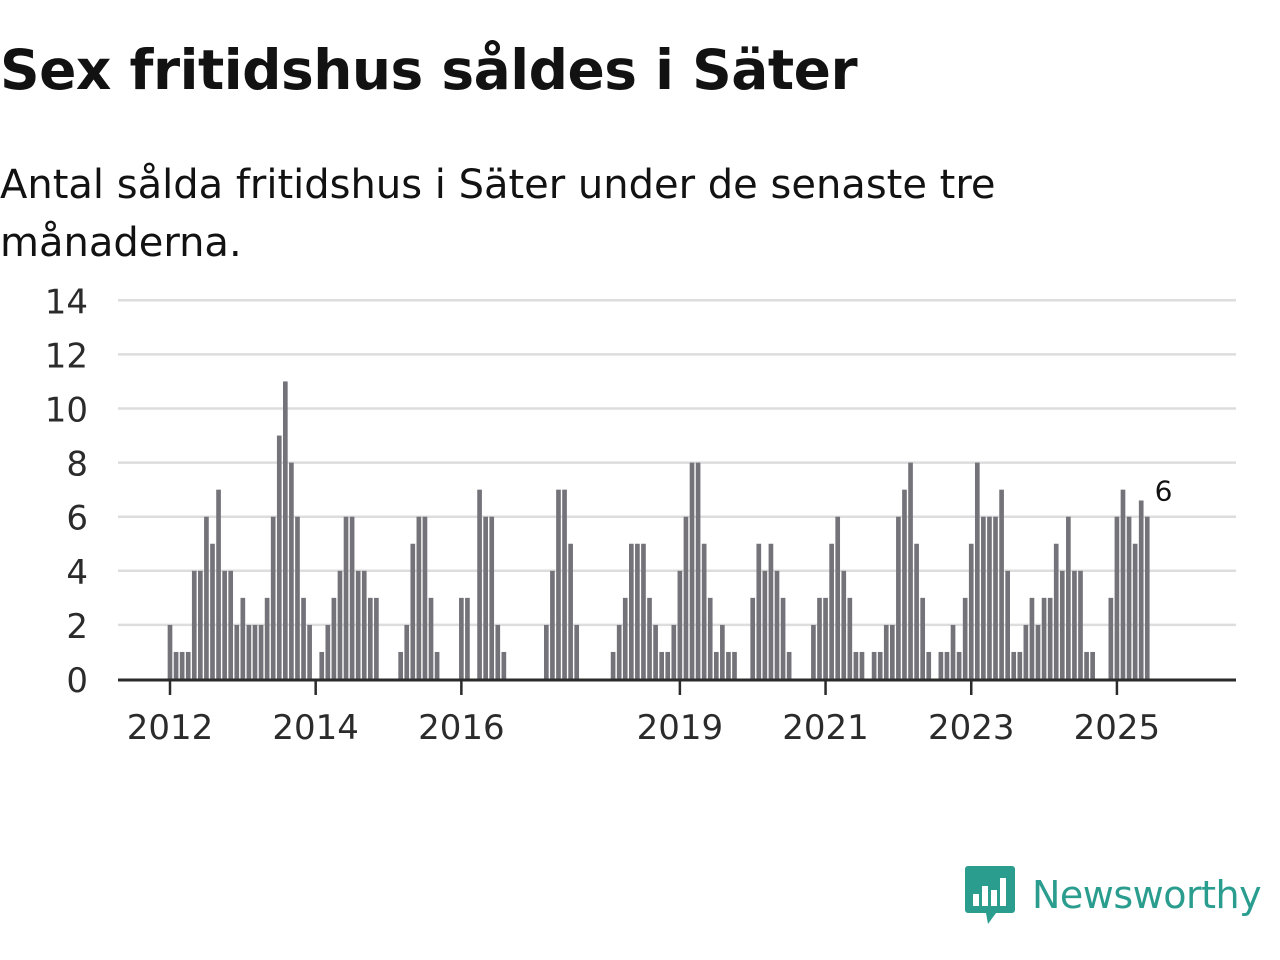 Image resolution: width=1280 pixels, height=960 pixels. What do you see at coordinates (66, 411) in the screenshot?
I see `y-tick-label: 10` at bounding box center [66, 411].